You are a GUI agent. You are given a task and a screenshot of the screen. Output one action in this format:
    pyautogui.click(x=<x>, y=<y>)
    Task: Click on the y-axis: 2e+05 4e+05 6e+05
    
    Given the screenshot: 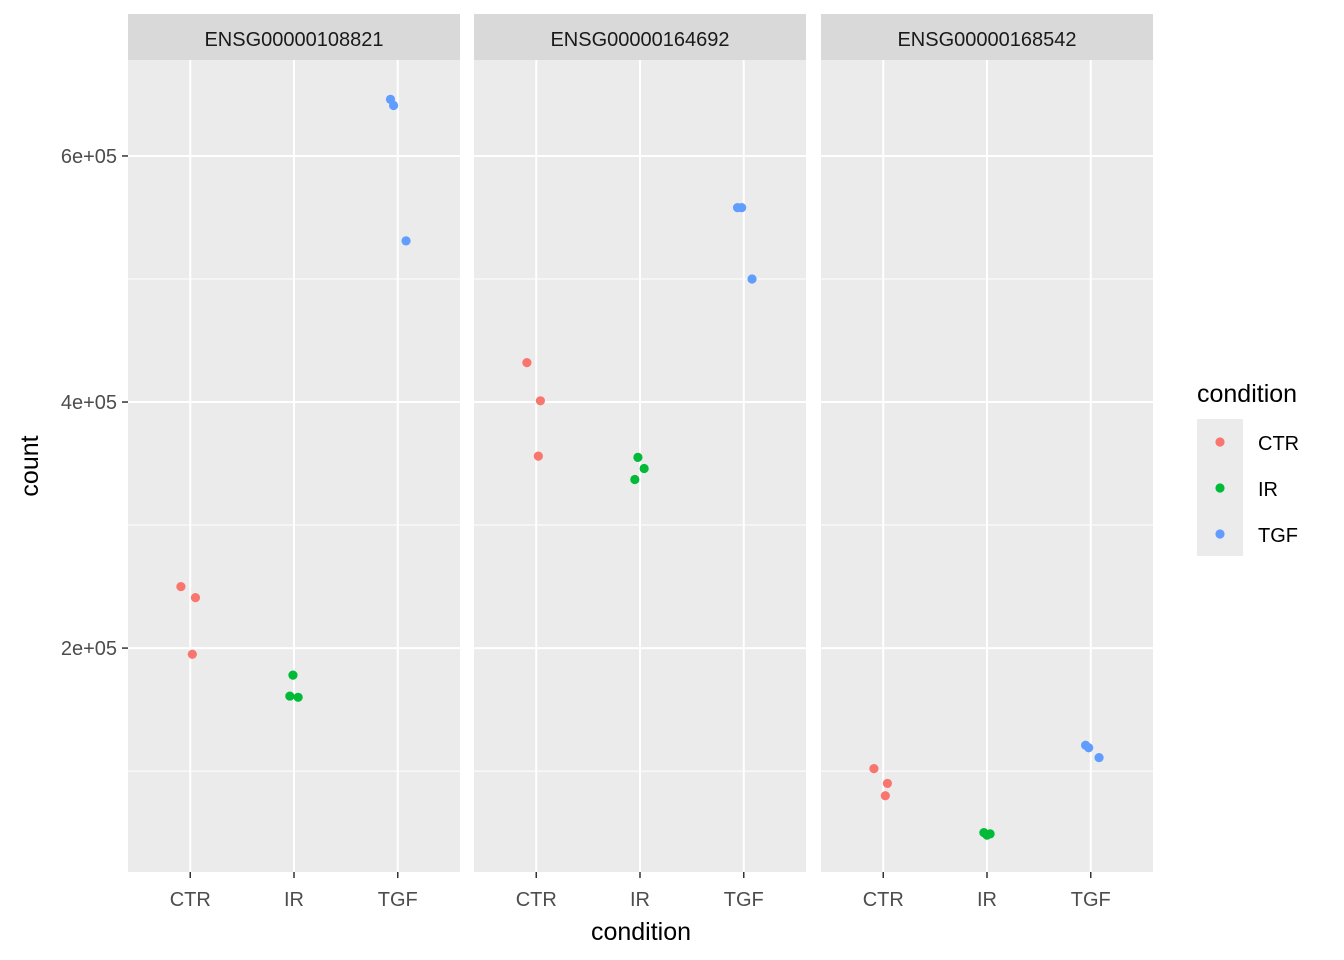 What is the action you would take?
    pyautogui.click(x=94, y=403)
    